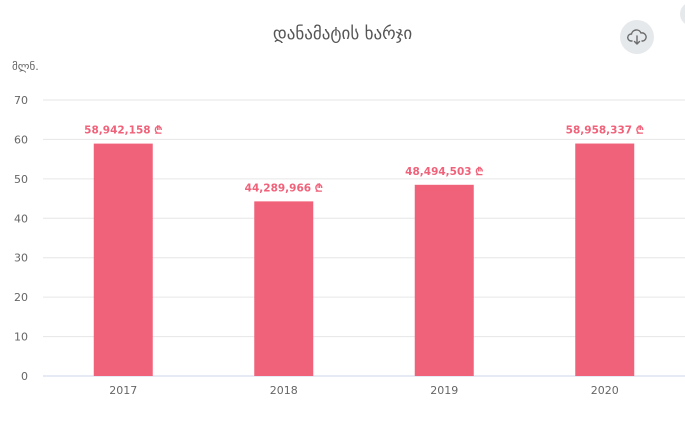 The height and width of the screenshot is (430, 685). What do you see at coordinates (25, 66) in the screenshot?
I see `y-axis-unit-label: მლნ.` at bounding box center [25, 66].